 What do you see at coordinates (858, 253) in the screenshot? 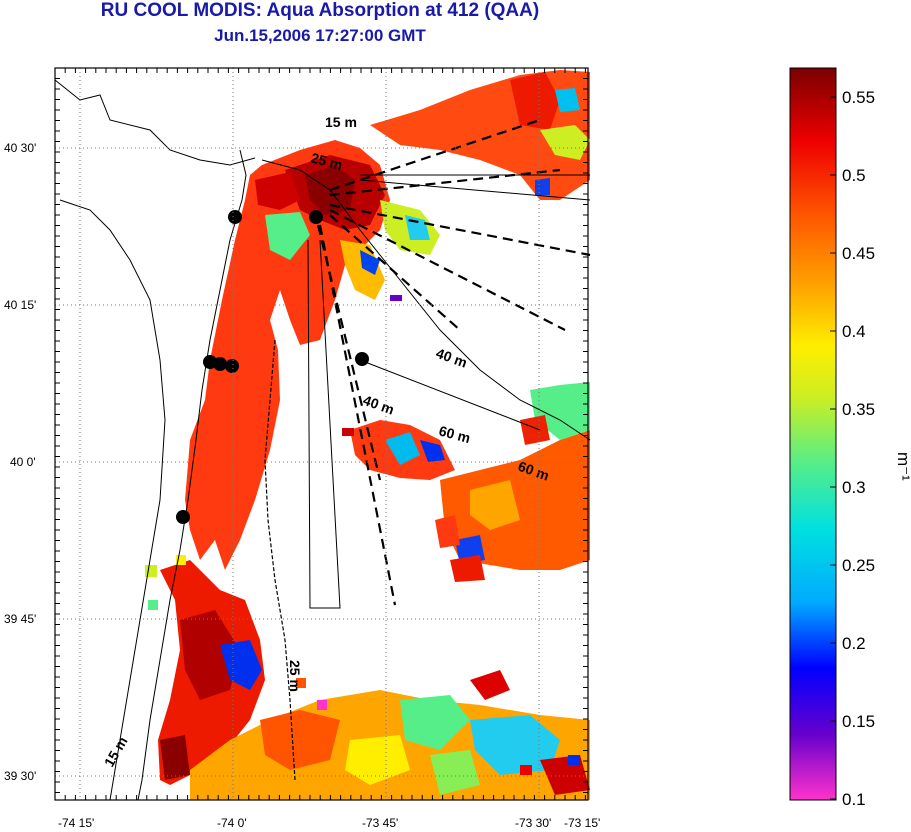
I see `colorbar-tick-label: 0.45` at bounding box center [858, 253].